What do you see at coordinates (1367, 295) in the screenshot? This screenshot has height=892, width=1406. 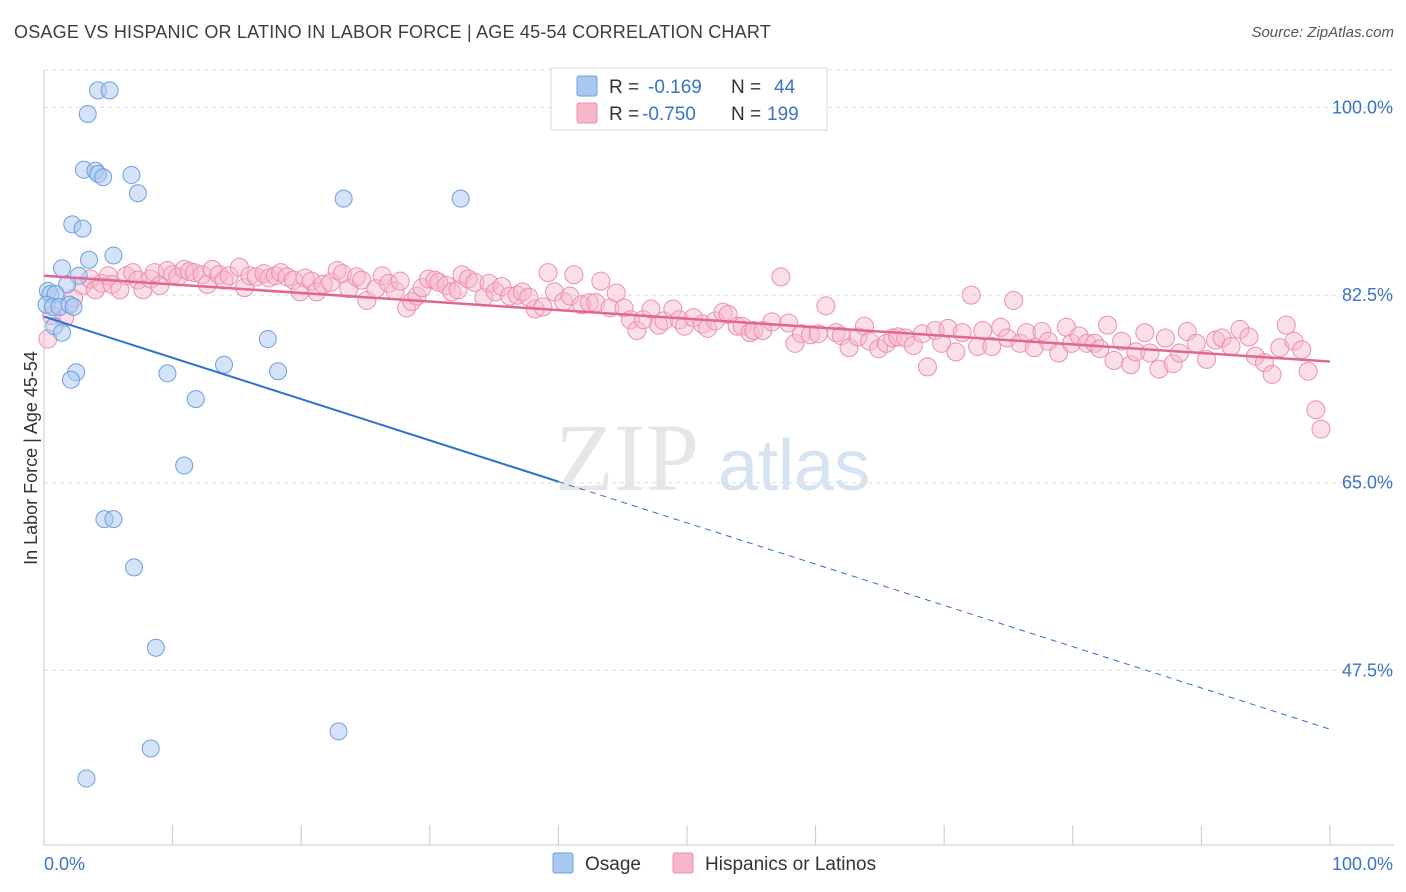 I see `y-tick-label: 82.5%` at bounding box center [1367, 295].